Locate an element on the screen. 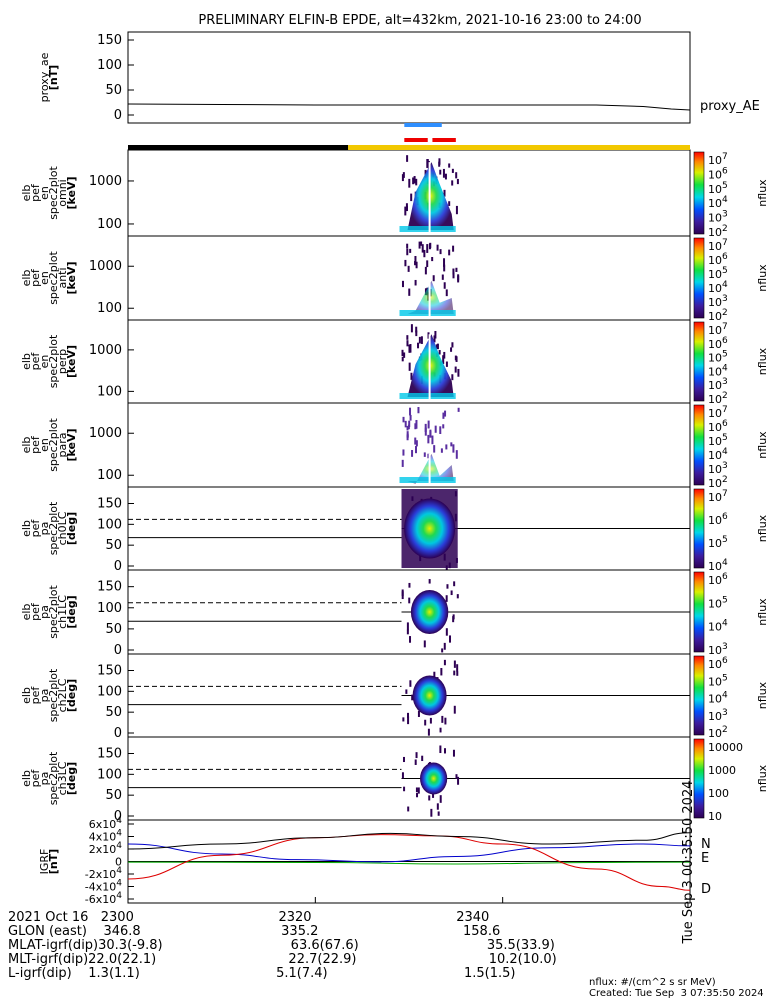 The width and height of the screenshot is (775, 1000). tick-en_omni-100: 100 is located at coordinates (109, 224).